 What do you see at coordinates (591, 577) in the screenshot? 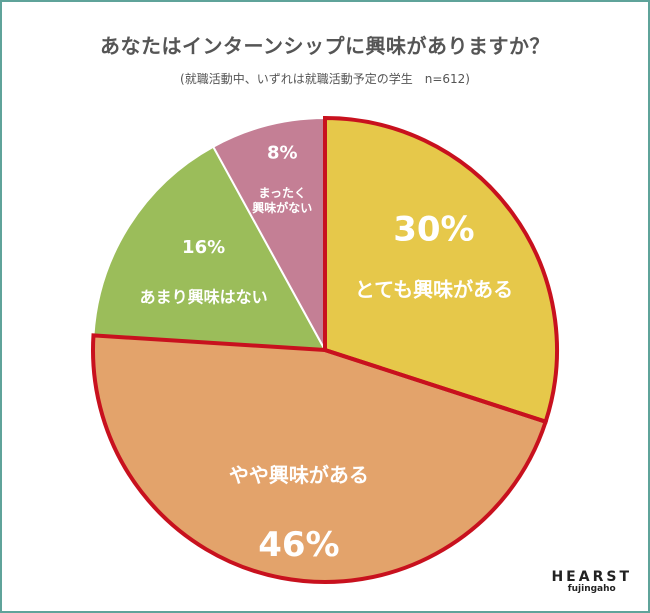
I see `brand-name: HEARST` at bounding box center [591, 577].